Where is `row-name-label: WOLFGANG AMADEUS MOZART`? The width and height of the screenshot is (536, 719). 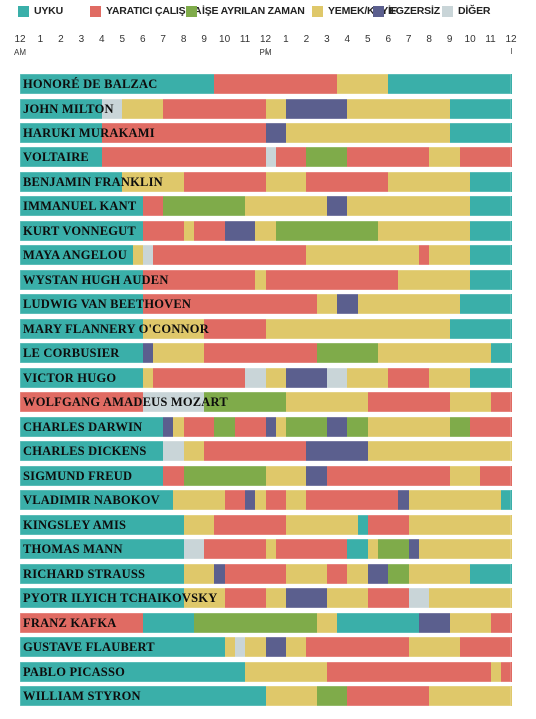
row-name-label: WOLFGANG AMADEUS MOZART is located at coordinates (125, 402).